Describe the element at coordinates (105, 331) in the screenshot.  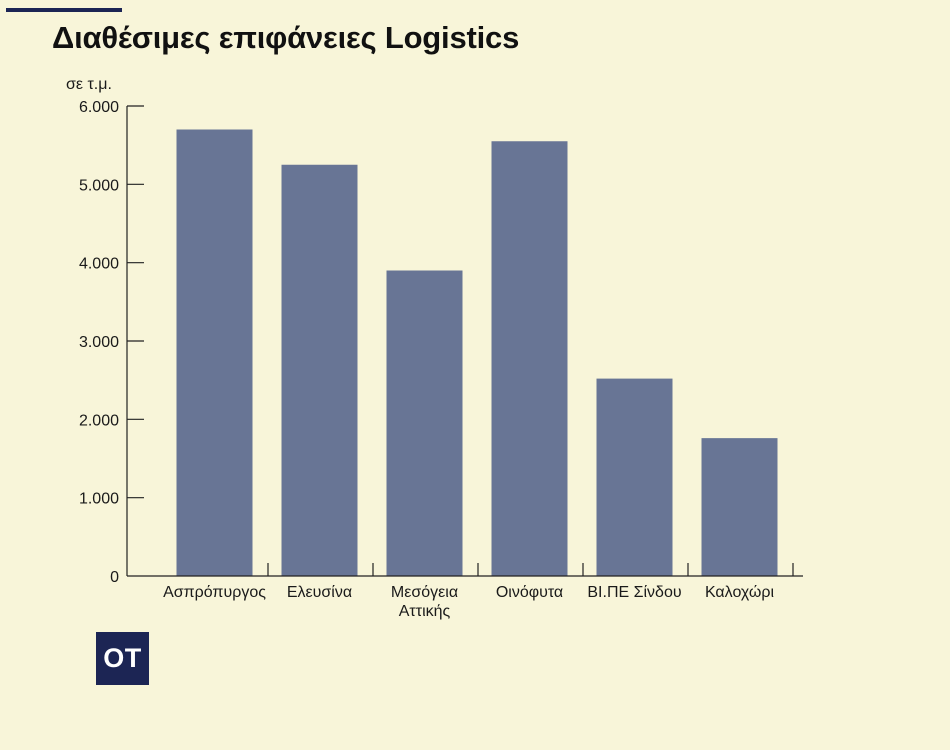
I see `y-axis: σε τ.μ. 0 1.000 2.000 3.000 4.000 5.000 6.000` at that location.